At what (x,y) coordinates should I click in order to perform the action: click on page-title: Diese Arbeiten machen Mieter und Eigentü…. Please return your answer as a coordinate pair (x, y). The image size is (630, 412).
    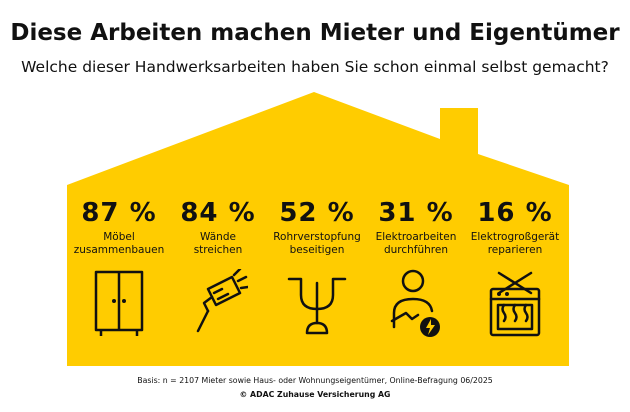
    Looking at the image, I should click on (315, 33).